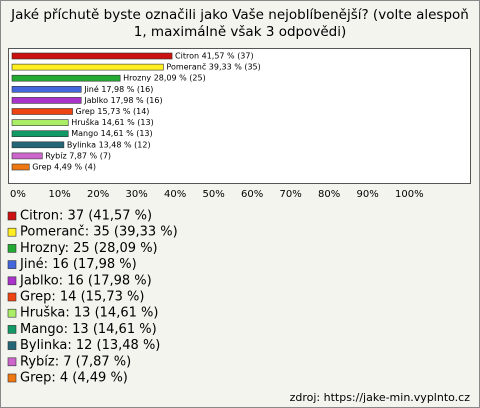 This screenshot has height=408, width=480. I want to click on x-tick-label: 100%, so click(409, 194).